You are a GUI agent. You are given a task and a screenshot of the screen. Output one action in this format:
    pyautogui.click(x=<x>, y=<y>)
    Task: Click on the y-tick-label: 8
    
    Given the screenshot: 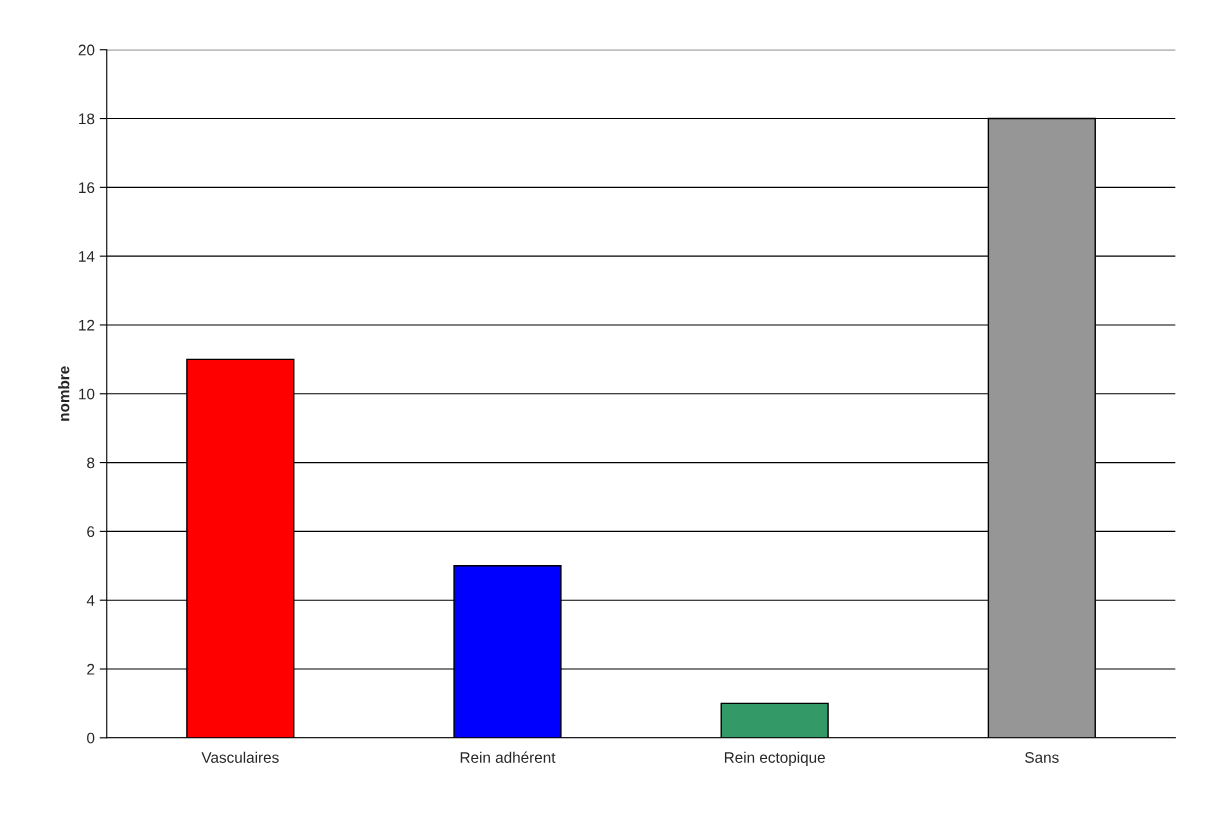 What is the action you would take?
    pyautogui.click(x=91, y=463)
    